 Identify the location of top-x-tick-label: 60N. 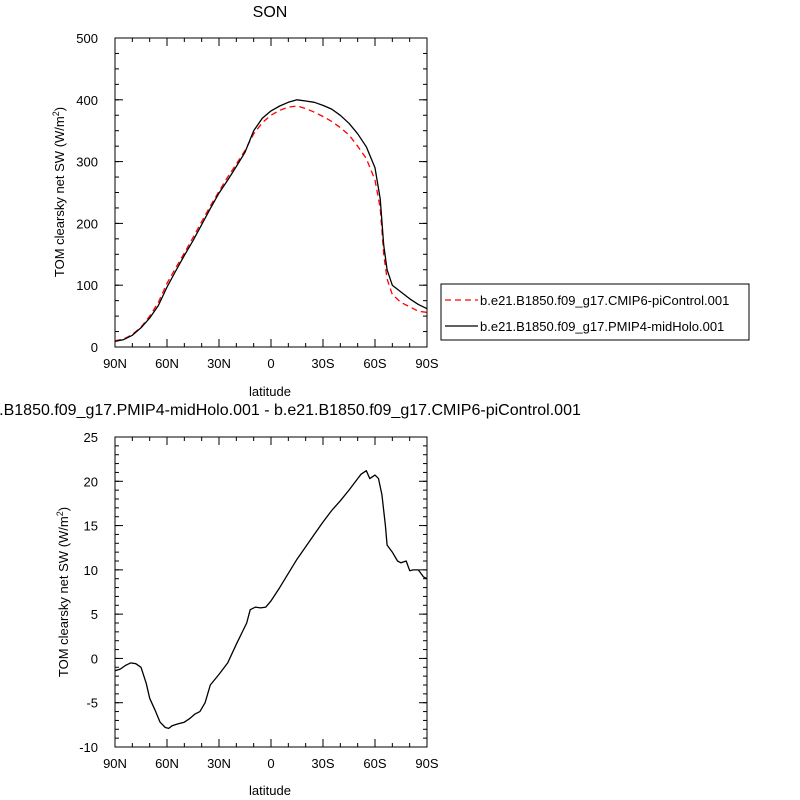
(167, 363).